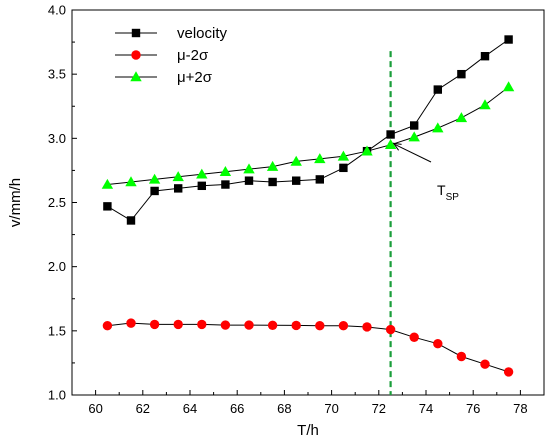  Describe the element at coordinates (57, 395) in the screenshot. I see `y-tick-label: 1.0` at that location.